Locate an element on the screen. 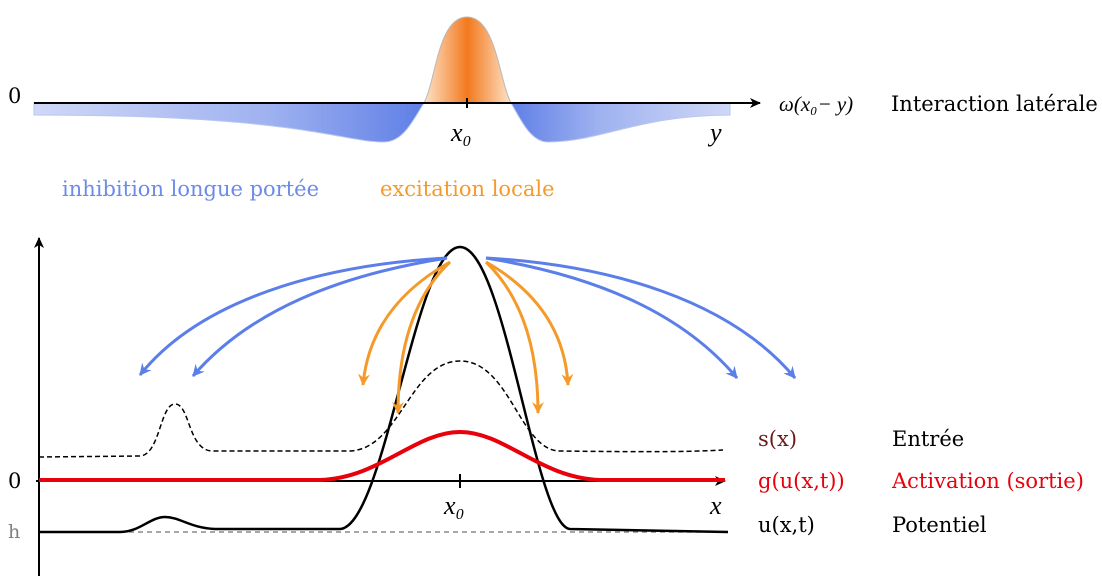 The image size is (1102, 579). potential-name: Potentiel is located at coordinates (939, 525).